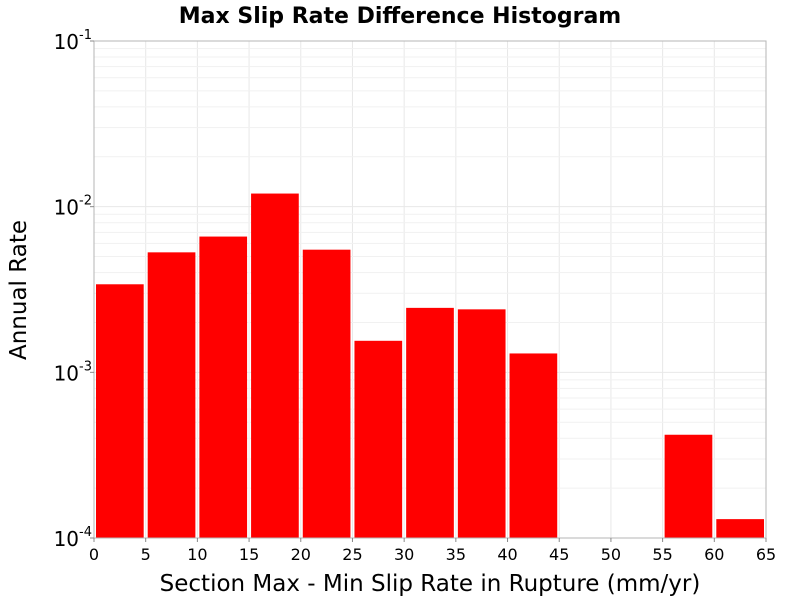 Image resolution: width=800 pixels, height=600 pixels. I want to click on y-axis-label: Annual Rate, so click(19, 290).